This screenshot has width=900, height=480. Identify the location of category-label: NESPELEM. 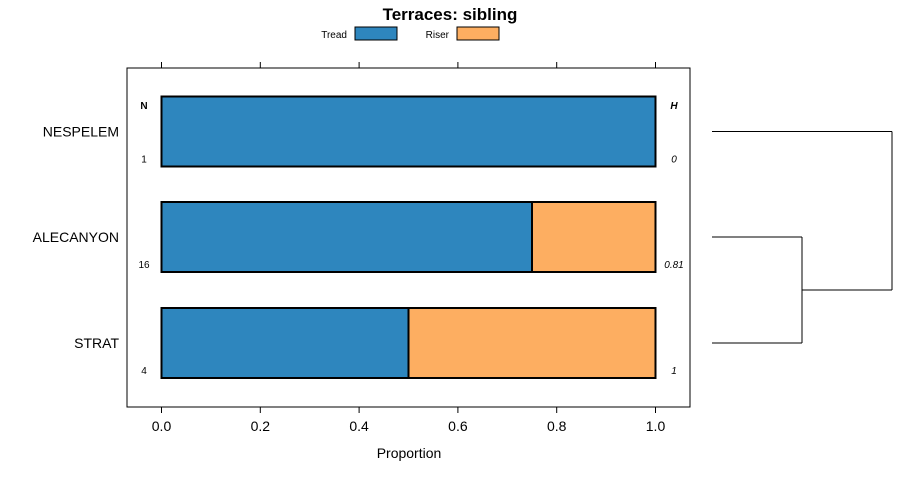
(81, 132).